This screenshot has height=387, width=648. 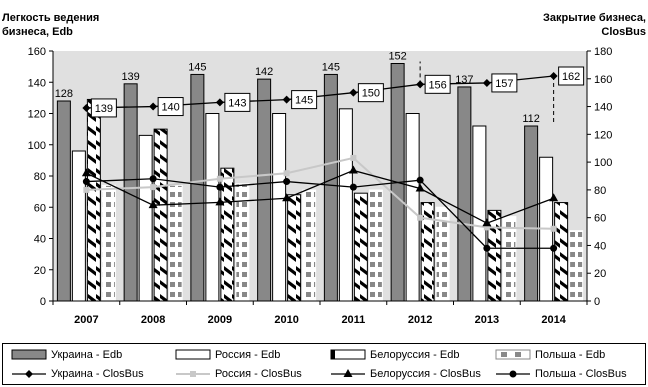 I want to click on ukraine-line-legend-symbol, so click(x=29, y=374).